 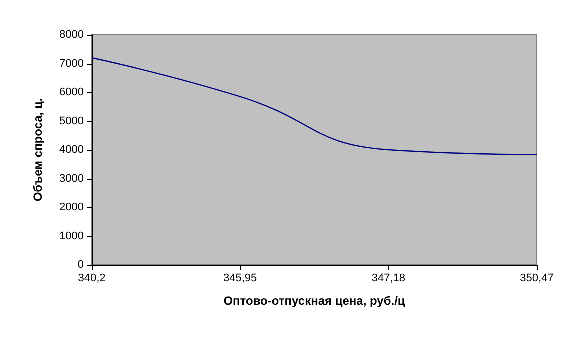 I want to click on y-tick-label: 0, so click(x=81, y=265).